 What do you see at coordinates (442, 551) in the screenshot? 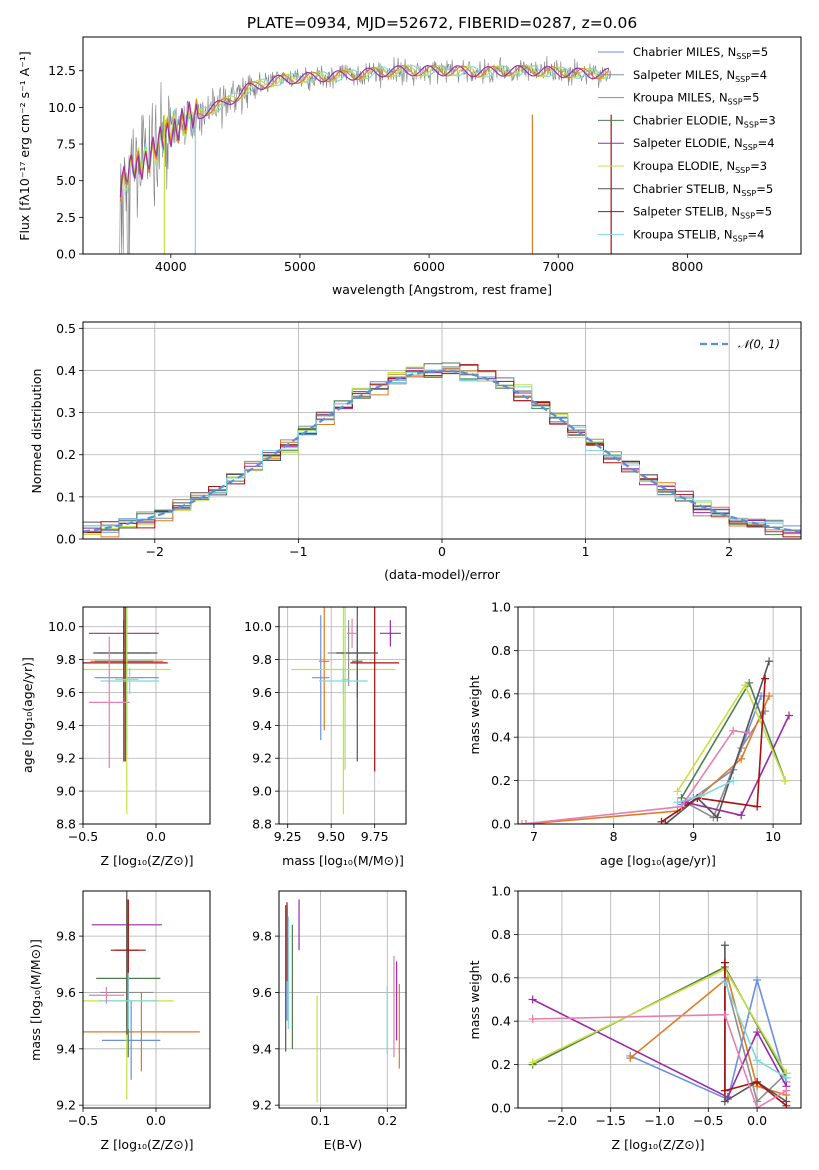
I see `x-tick-label: 0` at bounding box center [442, 551].